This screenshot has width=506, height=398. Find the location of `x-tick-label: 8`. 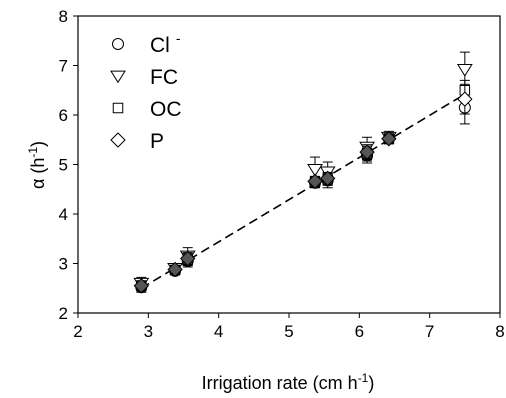

x-tick-label: 8 is located at coordinates (499, 331).